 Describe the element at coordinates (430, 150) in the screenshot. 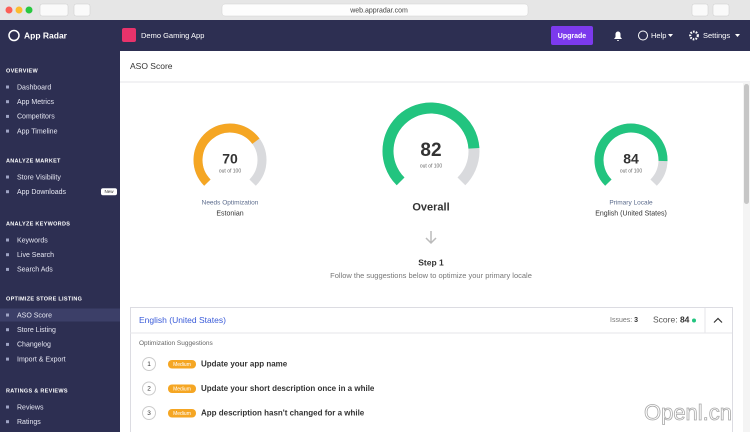

I see `gauge-score: 82` at that location.